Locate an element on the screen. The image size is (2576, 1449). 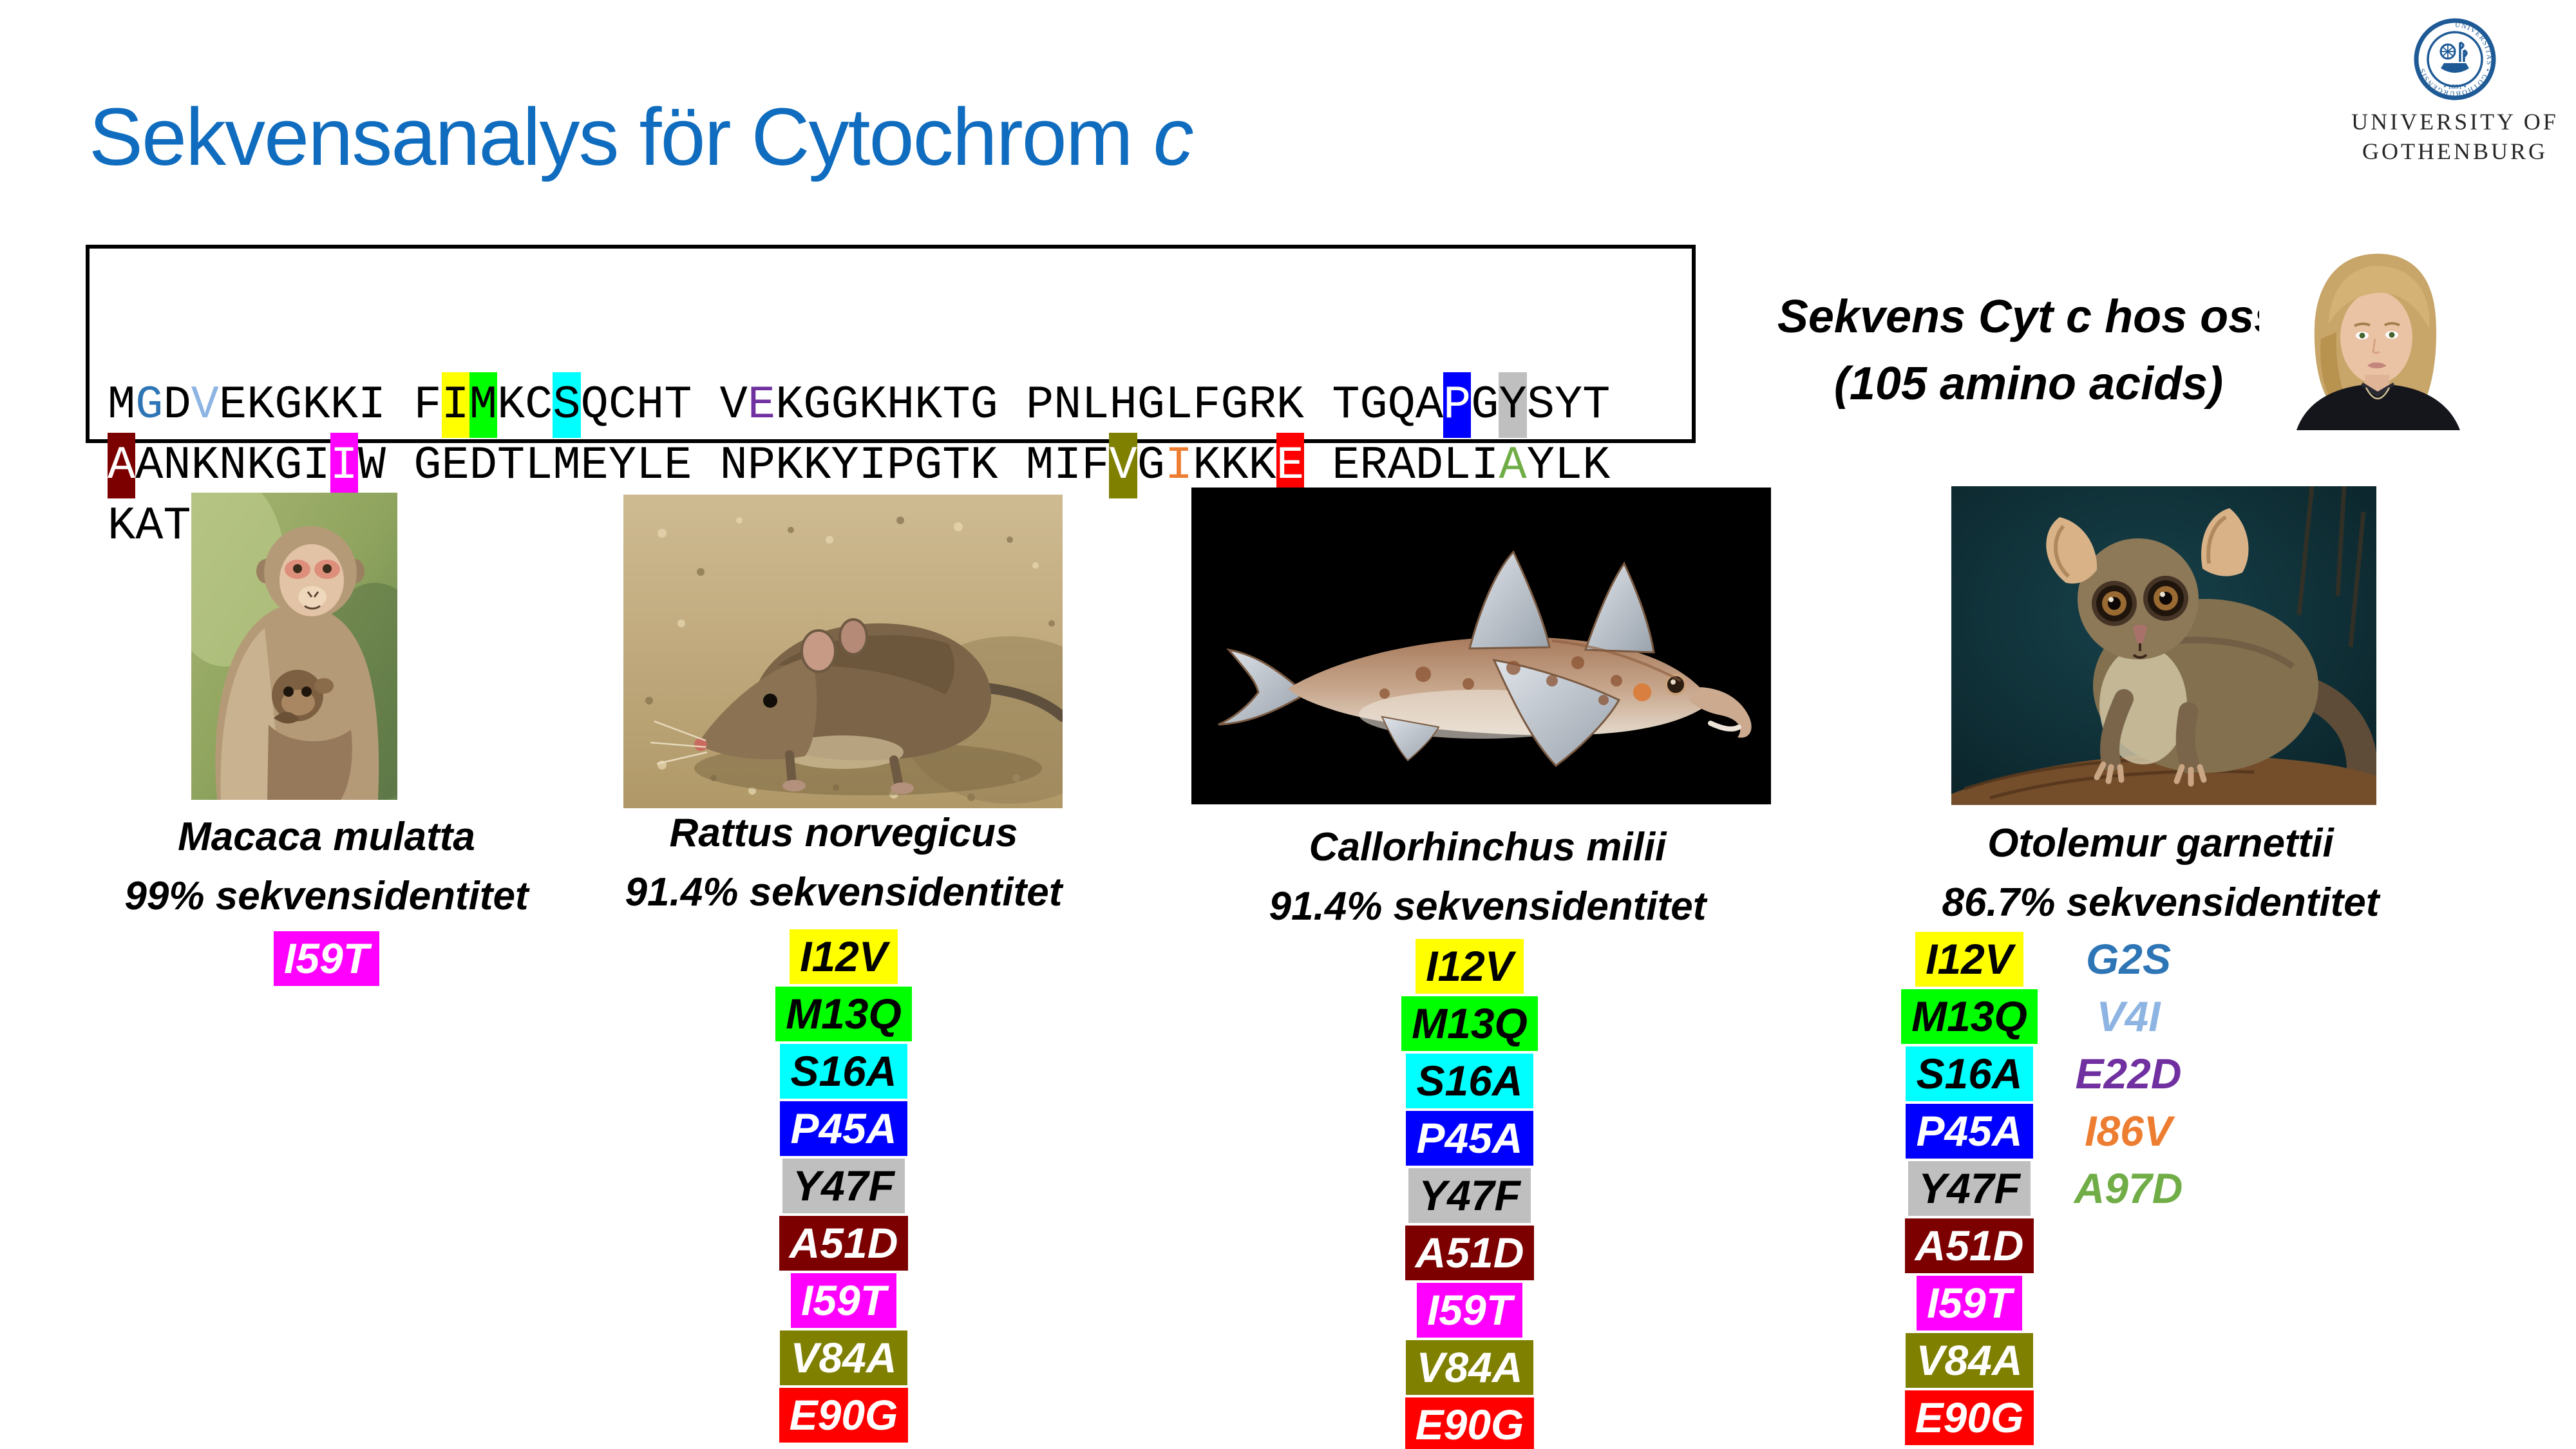
mutation-badges-macaque: I59T is located at coordinates (327, 958).